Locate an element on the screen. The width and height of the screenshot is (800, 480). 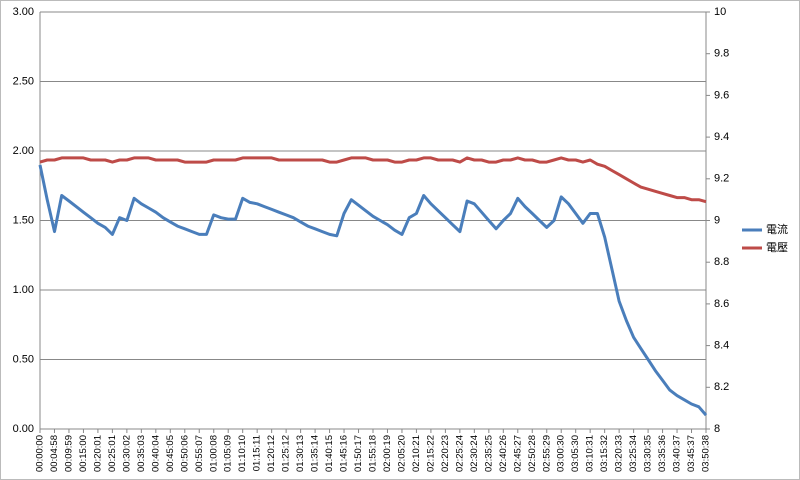
x-tick-label: 00:15:00 is located at coordinates (83, 453).